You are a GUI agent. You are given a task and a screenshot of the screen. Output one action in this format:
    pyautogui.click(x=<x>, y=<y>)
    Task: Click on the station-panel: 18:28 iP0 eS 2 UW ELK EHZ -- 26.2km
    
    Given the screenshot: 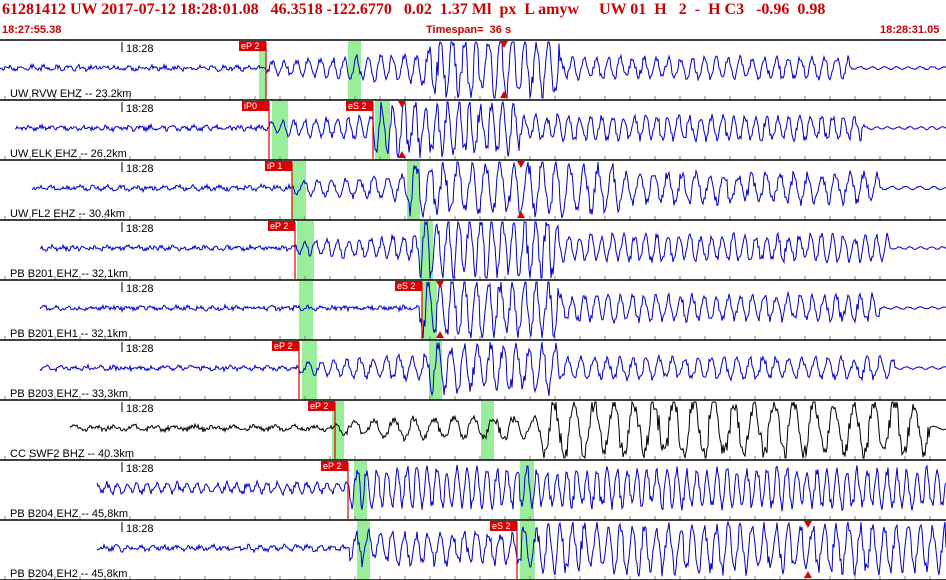 What is the action you would take?
    pyautogui.click(x=473, y=130)
    